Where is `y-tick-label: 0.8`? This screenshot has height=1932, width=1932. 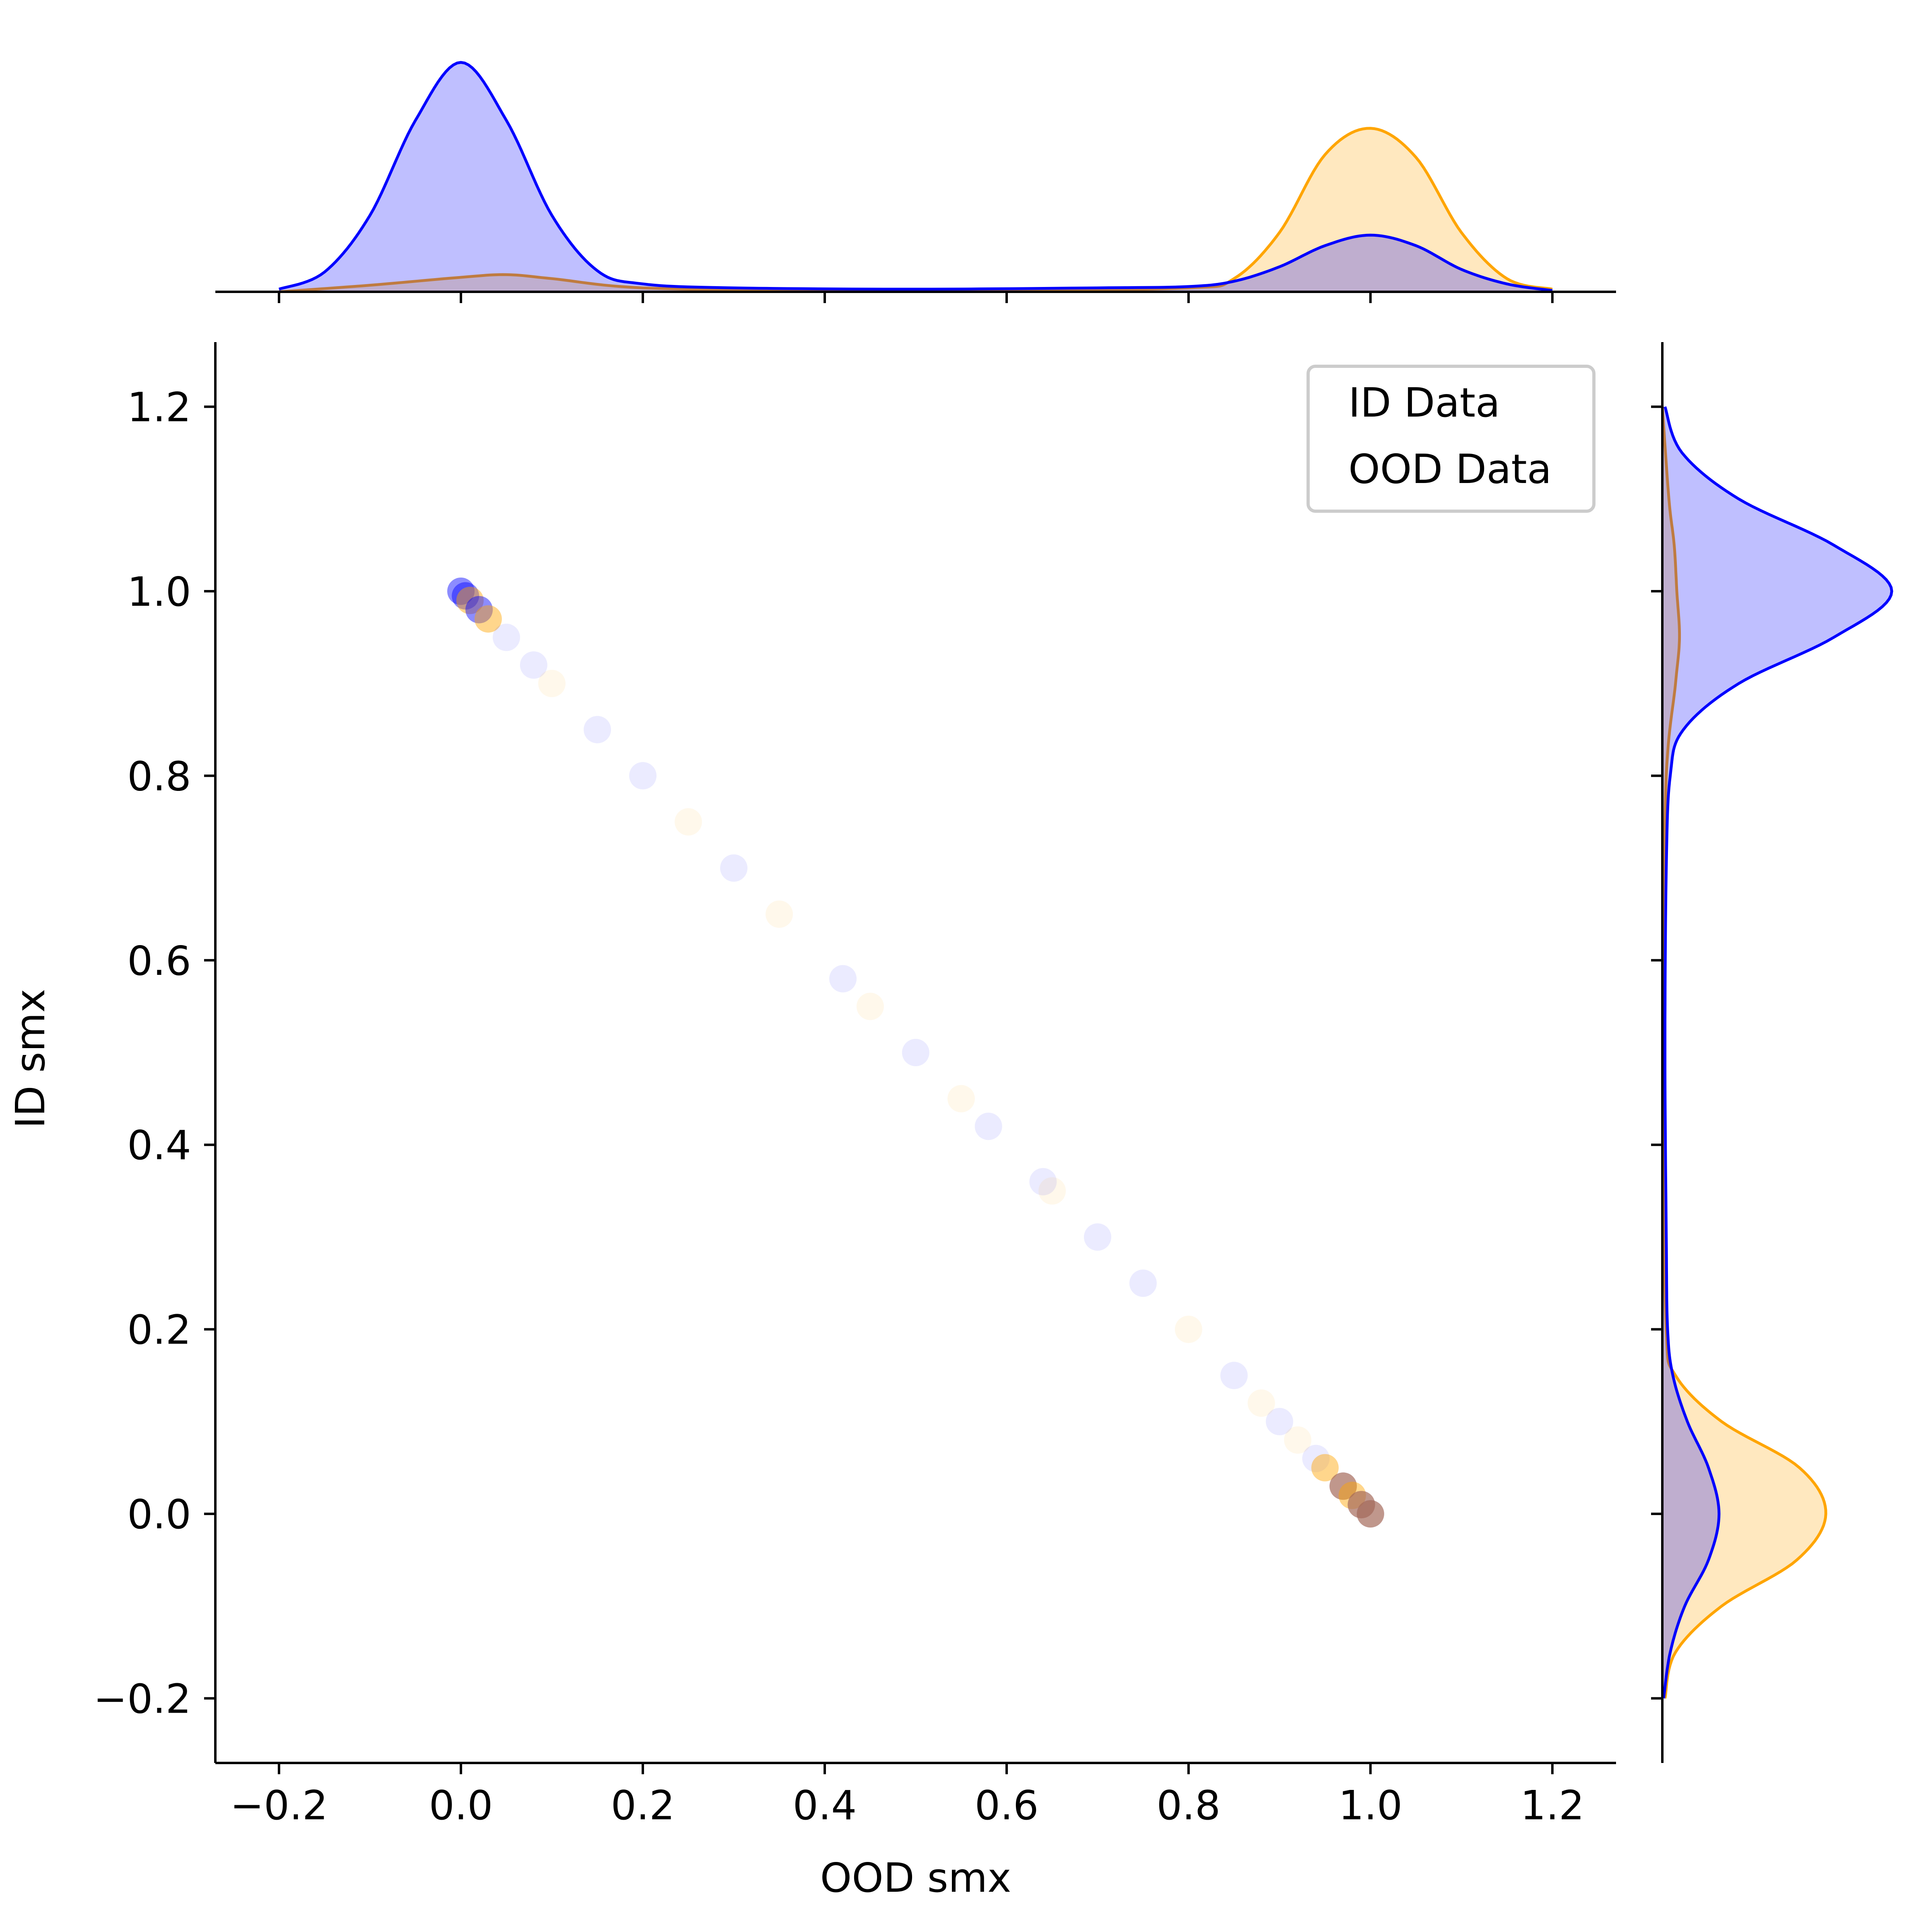 y-tick-label: 0.8 is located at coordinates (159, 776).